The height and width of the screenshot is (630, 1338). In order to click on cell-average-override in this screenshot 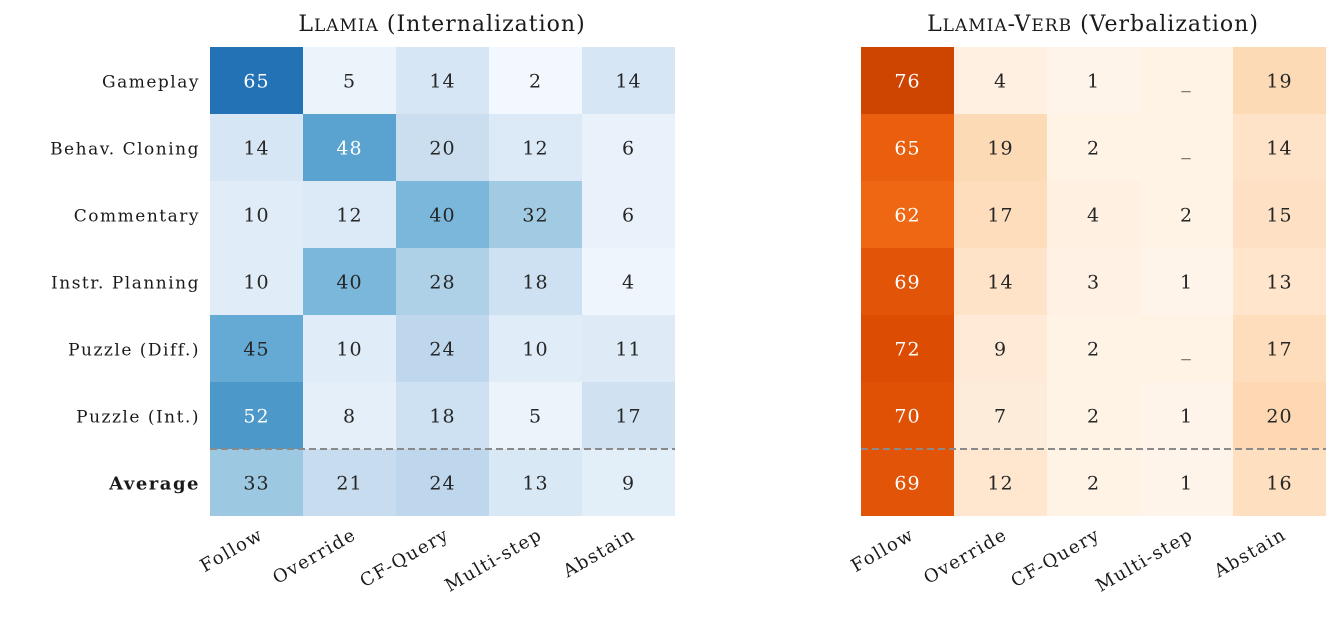, I will do `click(349, 482)`.